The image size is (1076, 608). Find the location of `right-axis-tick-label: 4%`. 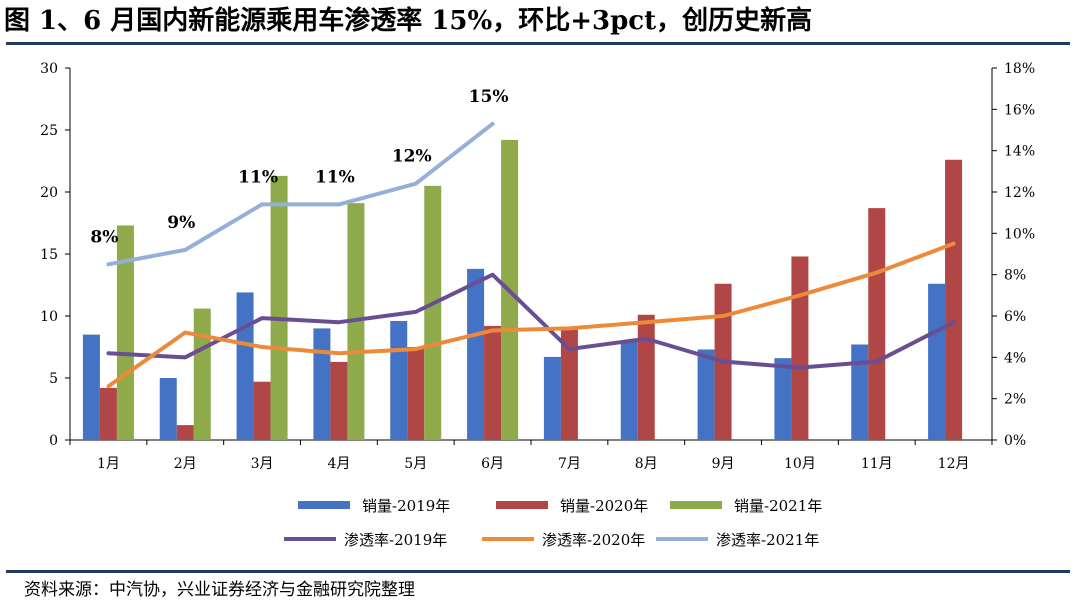

right-axis-tick-label: 4% is located at coordinates (1015, 358).